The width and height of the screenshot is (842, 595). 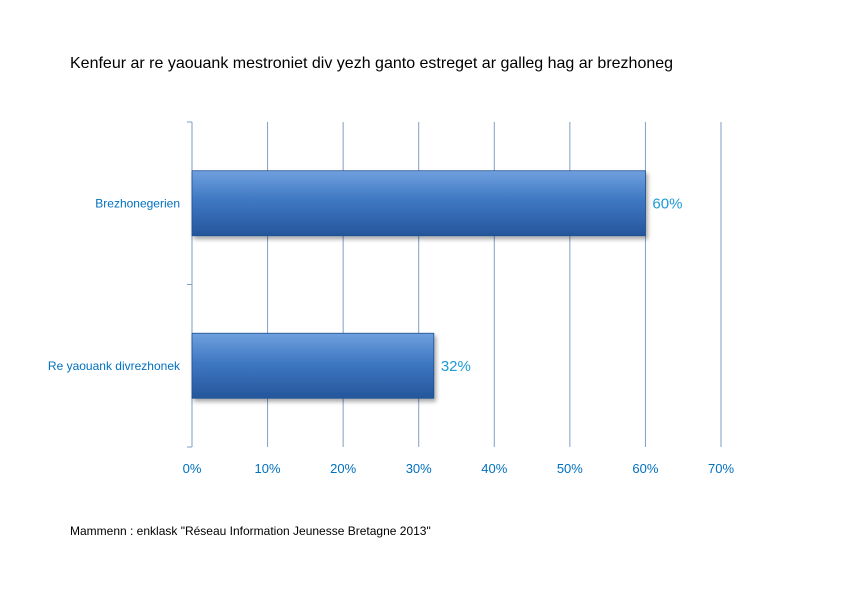 What do you see at coordinates (268, 468) in the screenshot?
I see `x-tick-label: 10%` at bounding box center [268, 468].